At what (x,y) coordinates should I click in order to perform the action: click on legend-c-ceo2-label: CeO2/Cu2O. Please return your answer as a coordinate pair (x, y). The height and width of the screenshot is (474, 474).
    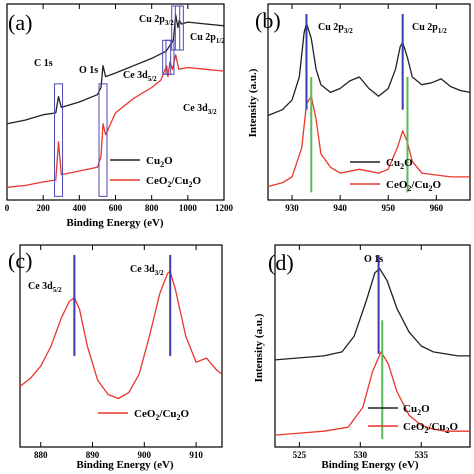
    Looking at the image, I should click on (162, 415).